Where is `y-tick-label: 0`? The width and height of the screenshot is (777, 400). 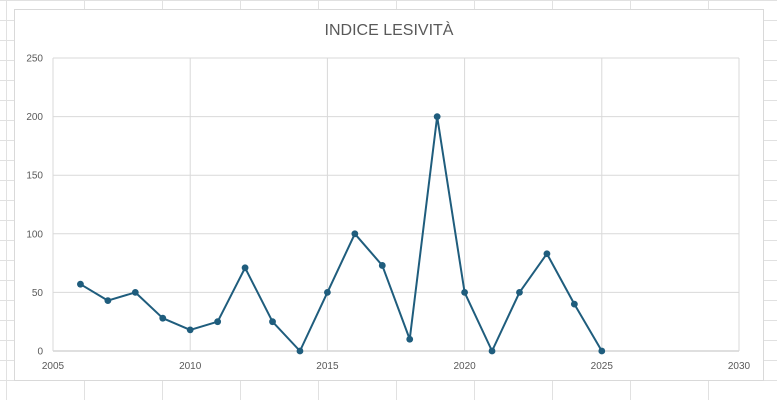
y-tick-label: 0 is located at coordinates (40, 352).